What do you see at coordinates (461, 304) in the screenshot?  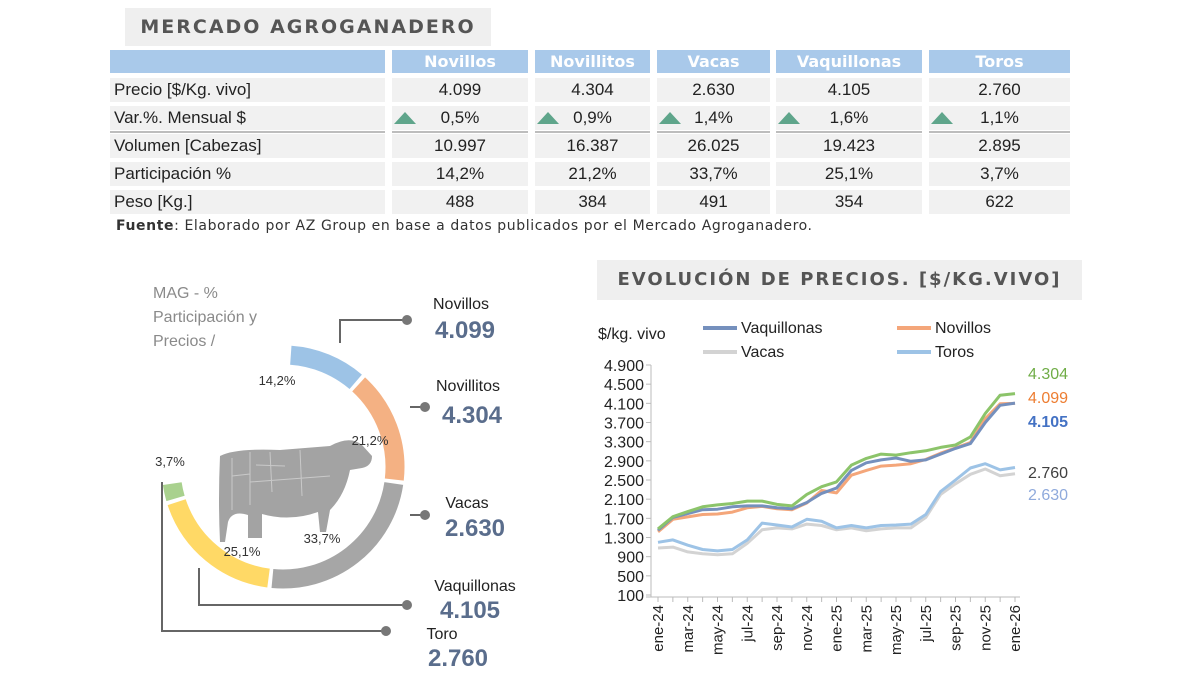 I see `category-label: Novillos` at bounding box center [461, 304].